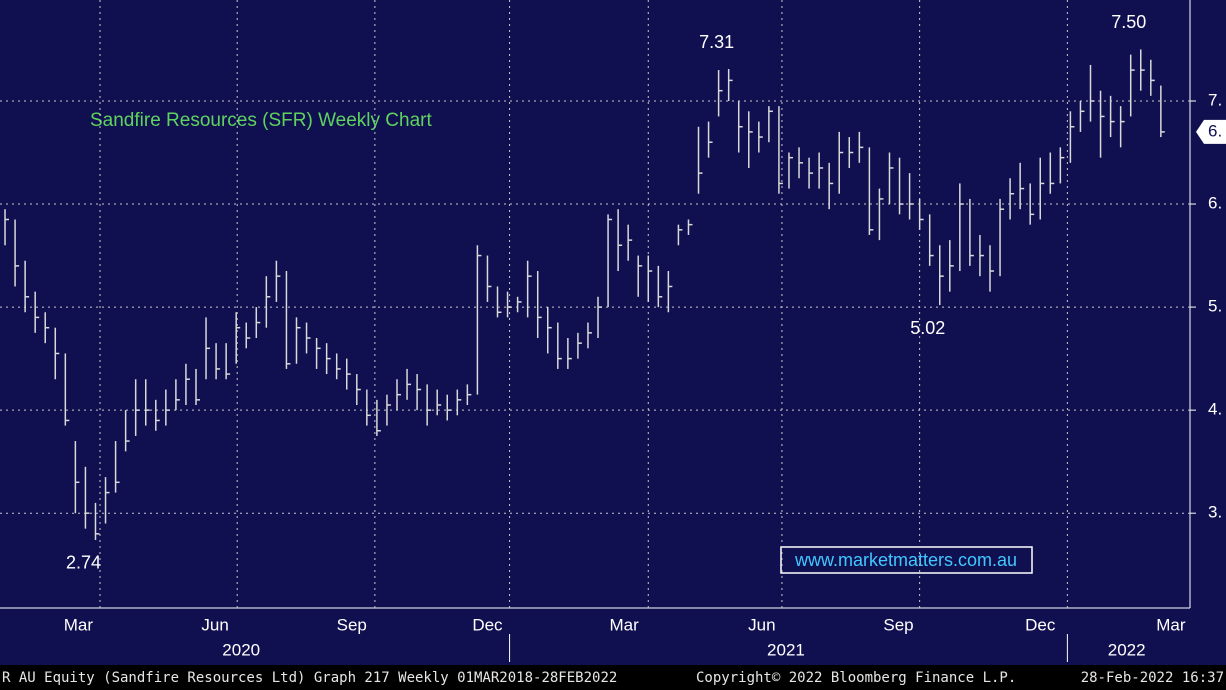 Image resolution: width=1226 pixels, height=690 pixels. I want to click on y-tick-label: 3., so click(1215, 512).